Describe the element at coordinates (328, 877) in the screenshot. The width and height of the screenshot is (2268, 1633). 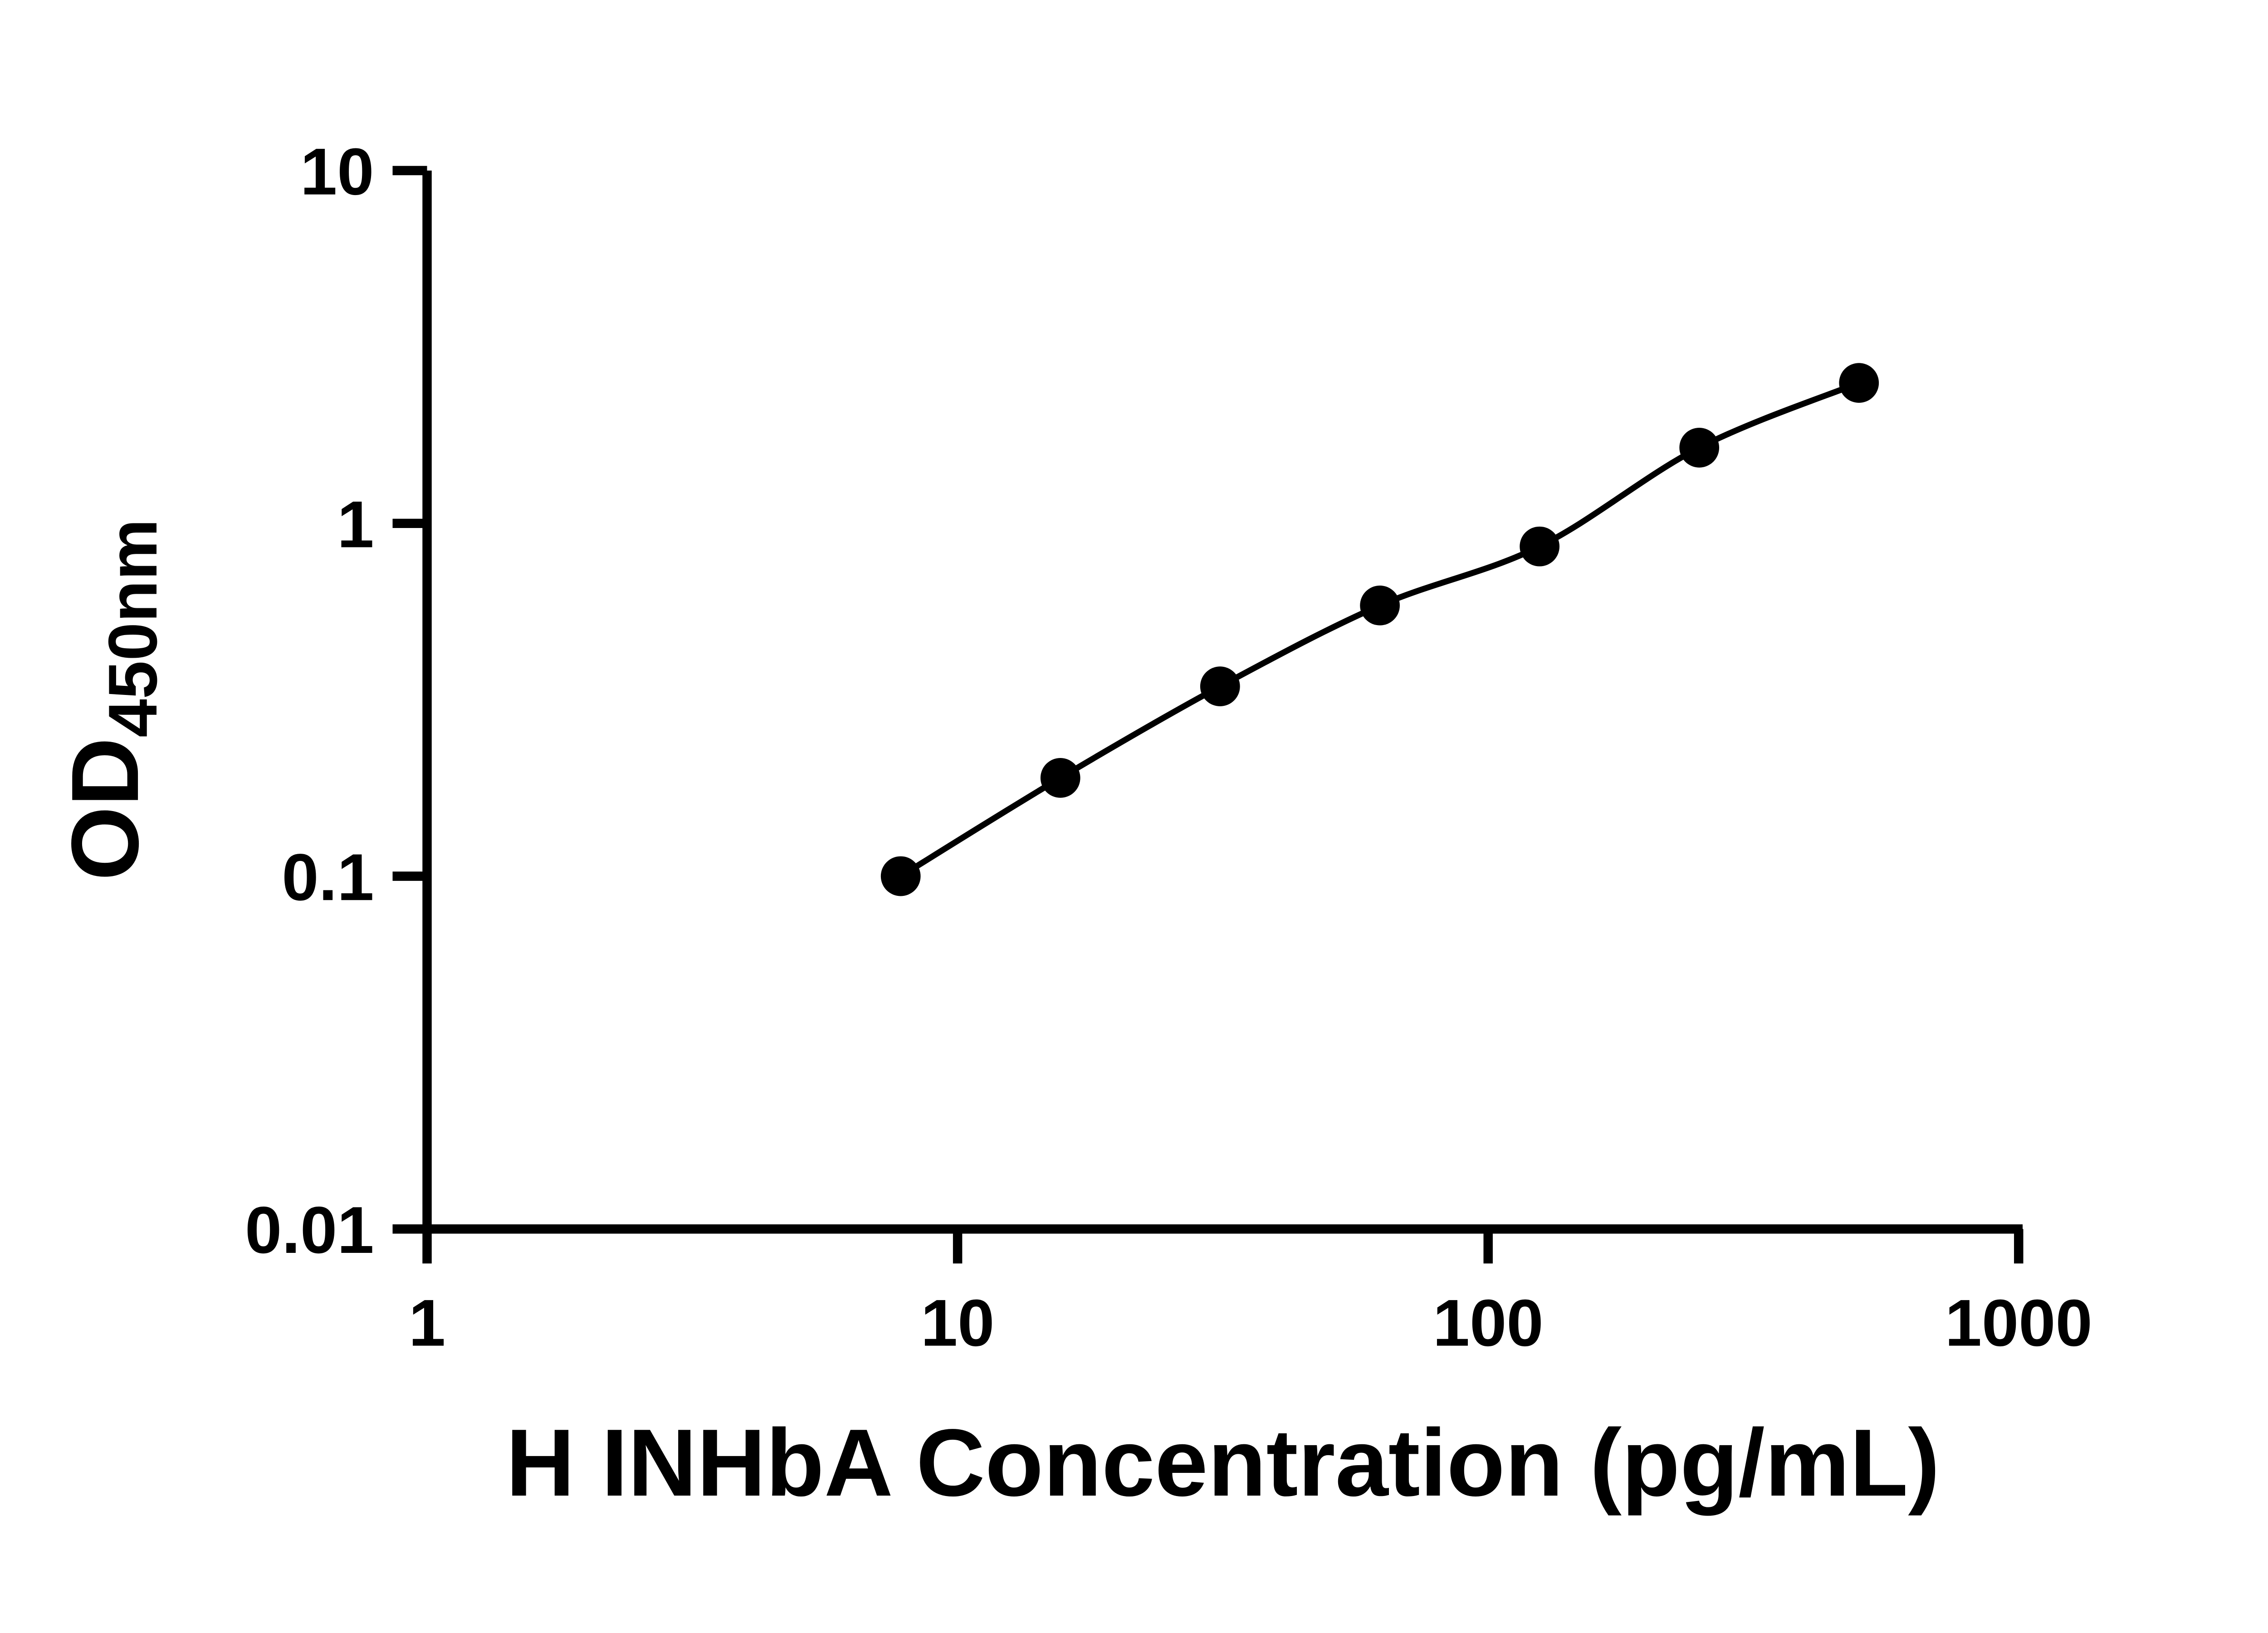
I see `y-tick-label: 0.1` at that location.